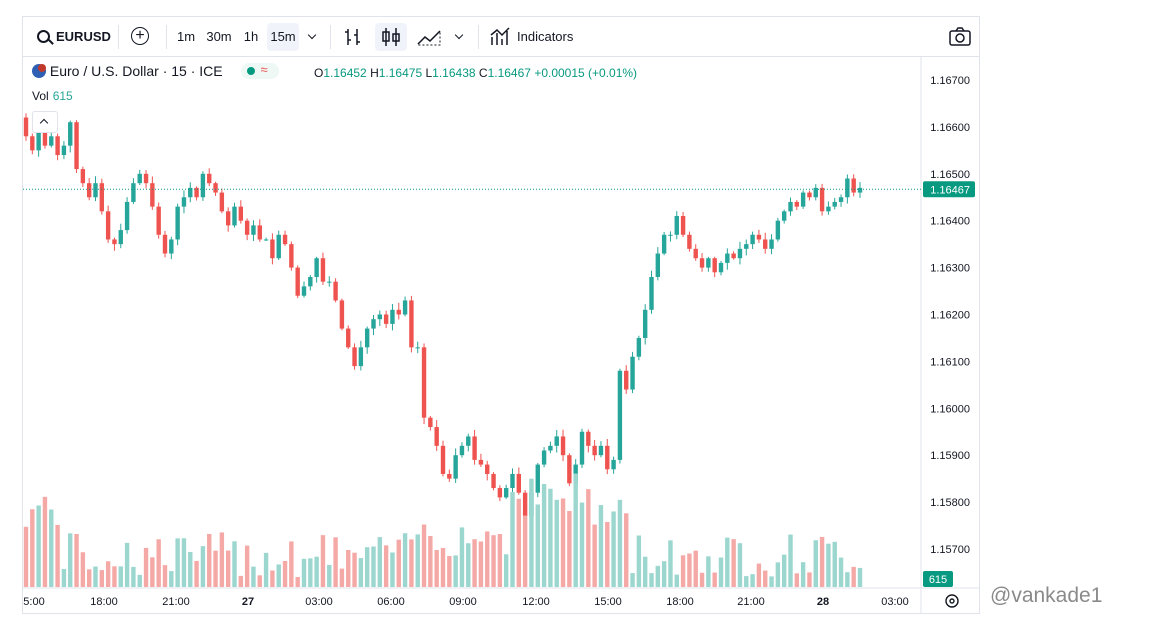  I want to click on settings-icon, so click(952, 601).